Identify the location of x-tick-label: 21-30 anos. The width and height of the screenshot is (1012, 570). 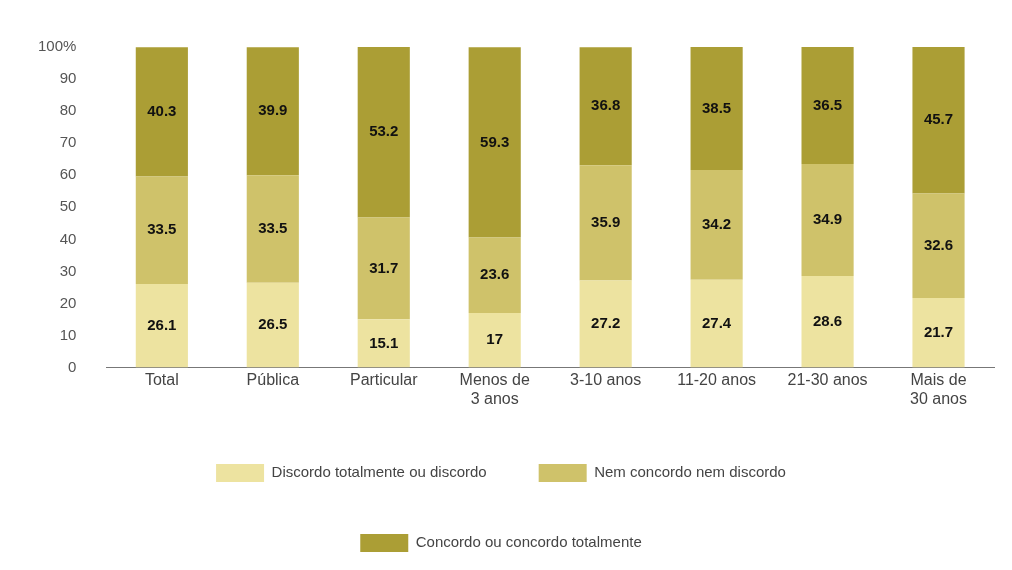
(827, 379).